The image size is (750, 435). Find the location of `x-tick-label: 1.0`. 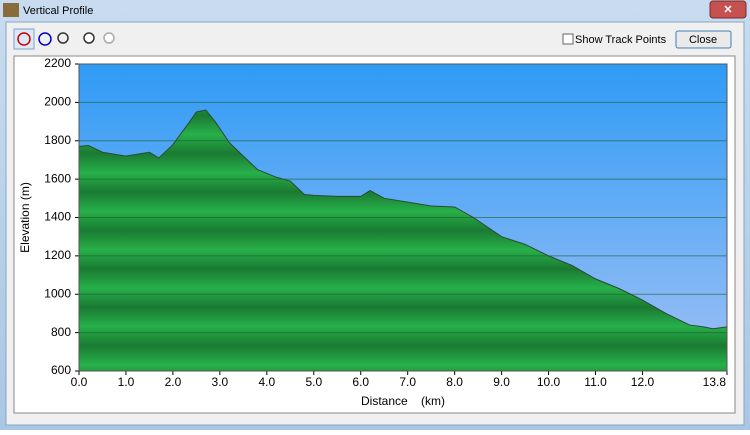

x-tick-label: 1.0 is located at coordinates (126, 382).